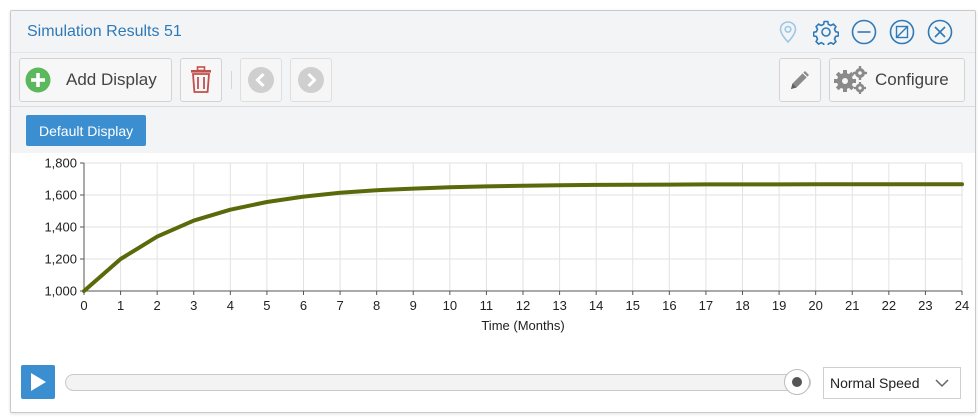 Image resolution: width=978 pixels, height=417 pixels. Describe the element at coordinates (111, 79) in the screenshot. I see `add-display-label: Add Display` at that location.